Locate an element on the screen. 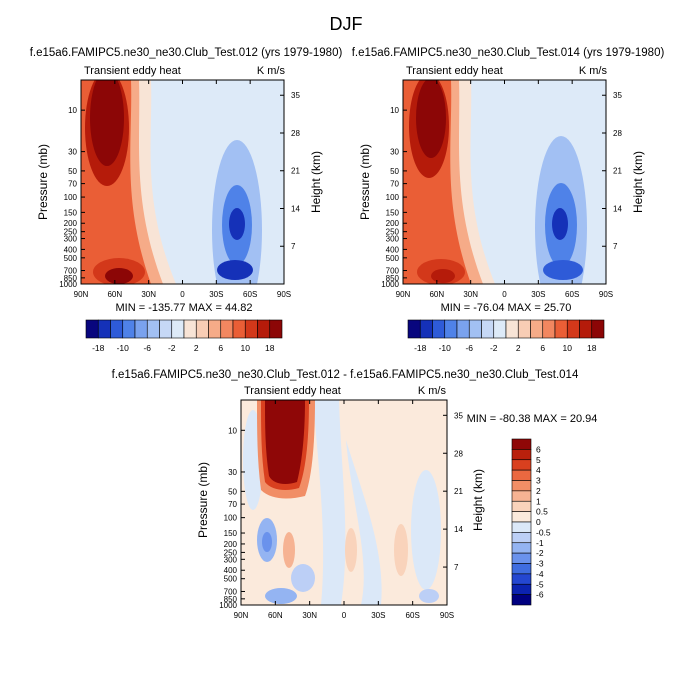  y-tick-label: 300 is located at coordinates (71, 239).